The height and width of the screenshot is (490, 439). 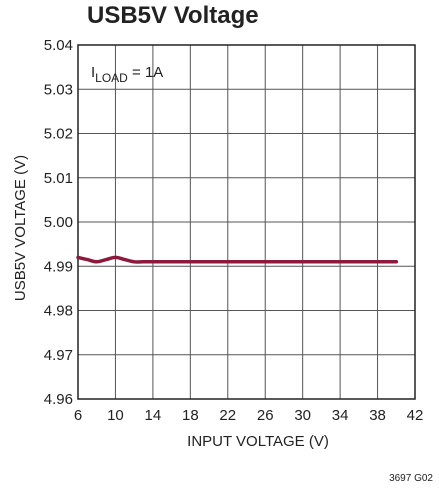 What do you see at coordinates (190, 415) in the screenshot?
I see `x-tick-label: 18` at bounding box center [190, 415].